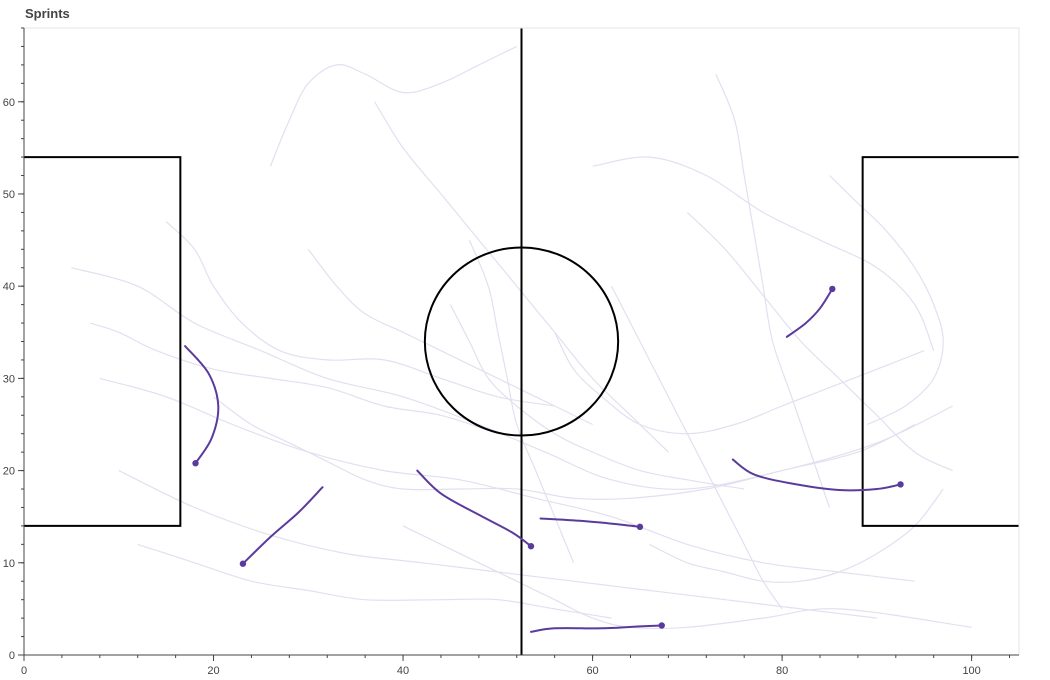 This screenshot has width=1050, height=680. Describe the element at coordinates (782, 671) in the screenshot. I see `x-tick-label: 80` at that location.